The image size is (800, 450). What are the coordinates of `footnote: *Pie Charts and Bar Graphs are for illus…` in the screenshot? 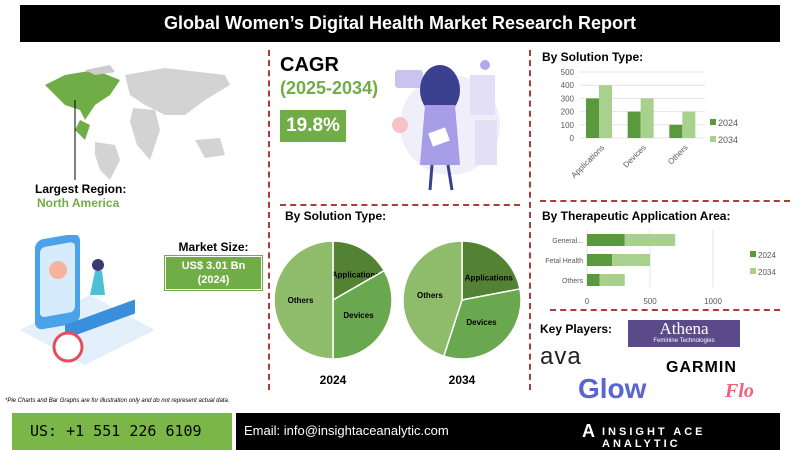 It's located at (117, 401).